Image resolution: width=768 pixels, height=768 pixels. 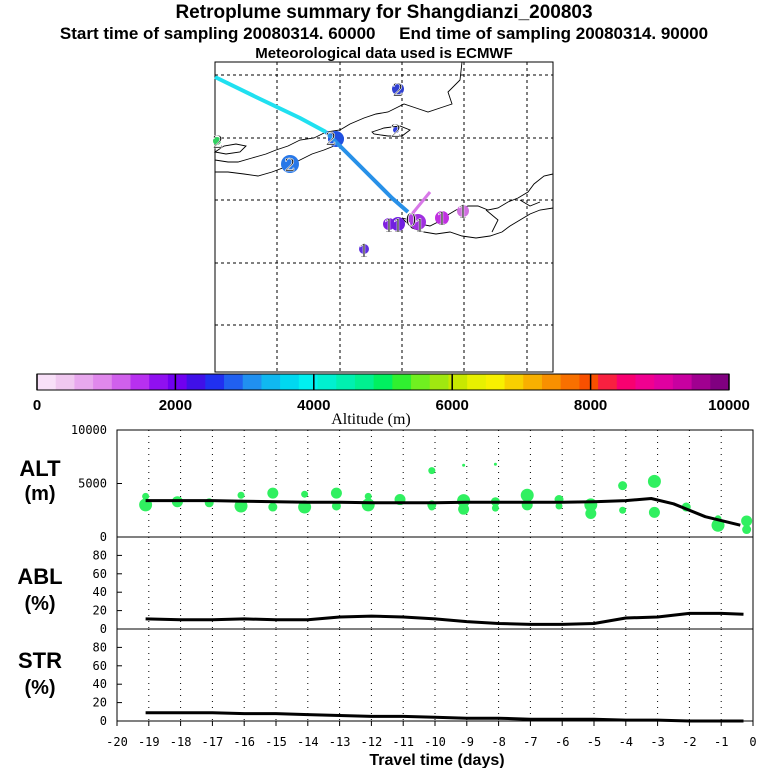 What do you see at coordinates (39, 688) in the screenshot?
I see `str-panel-unit: (%)` at bounding box center [39, 688].